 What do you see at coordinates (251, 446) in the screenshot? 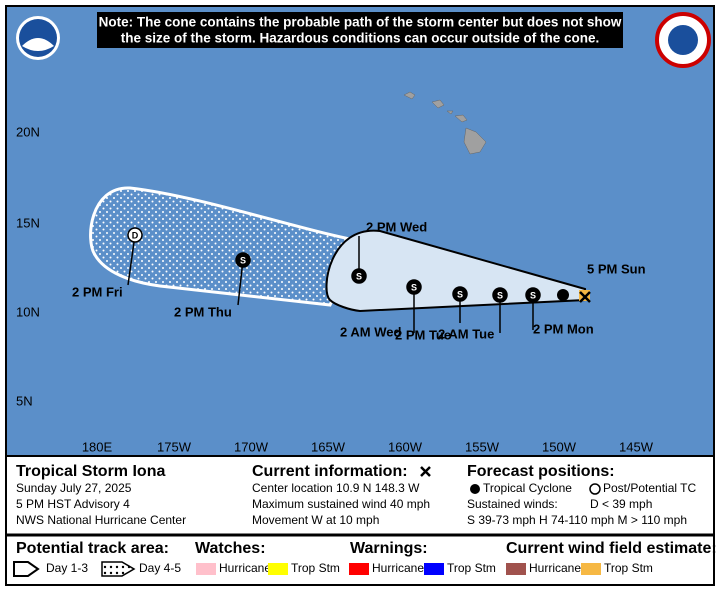
I see `lon-label: 170W` at bounding box center [251, 446].